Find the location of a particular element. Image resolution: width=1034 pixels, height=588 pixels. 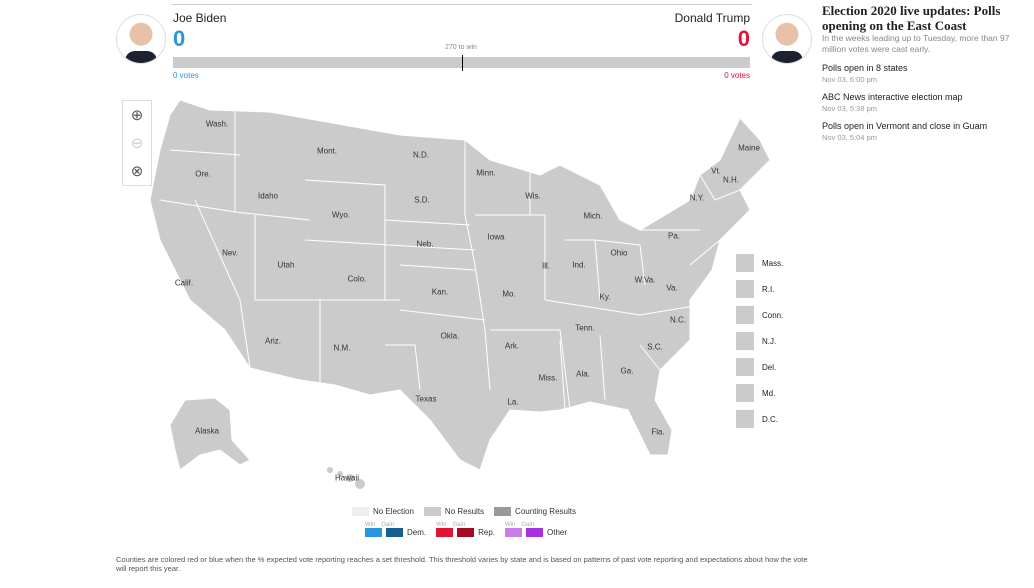

state-label: S.C. is located at coordinates (655, 347).